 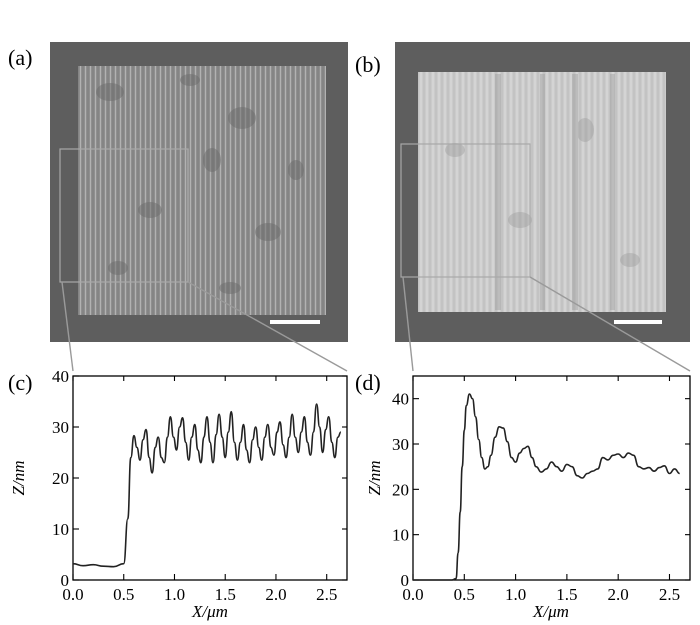 I want to click on micrograph-b-region-box, so click(x=465, y=210).